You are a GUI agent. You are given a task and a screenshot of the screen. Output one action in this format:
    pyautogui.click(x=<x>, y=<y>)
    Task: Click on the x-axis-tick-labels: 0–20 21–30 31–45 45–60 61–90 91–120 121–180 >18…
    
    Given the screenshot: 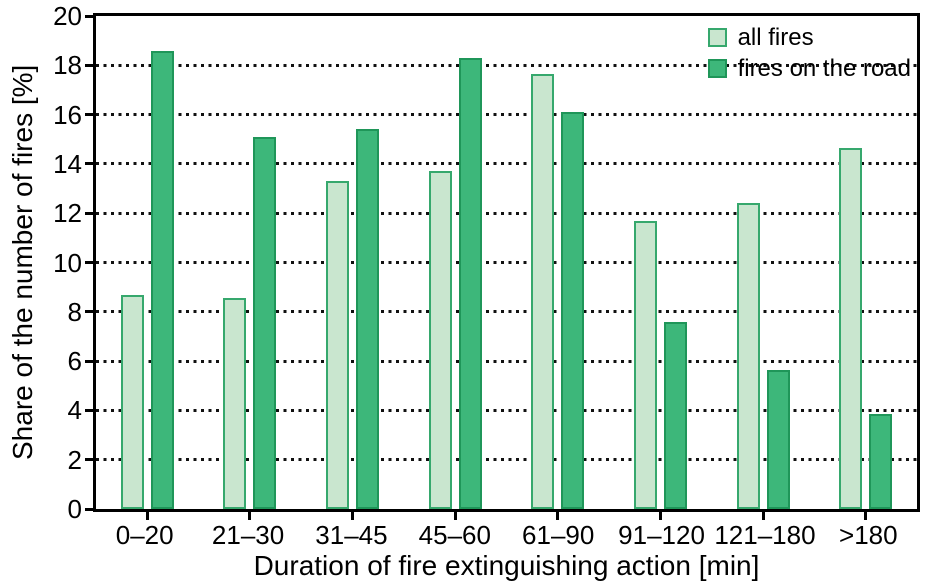 What is the action you would take?
    pyautogui.click(x=506, y=535)
    